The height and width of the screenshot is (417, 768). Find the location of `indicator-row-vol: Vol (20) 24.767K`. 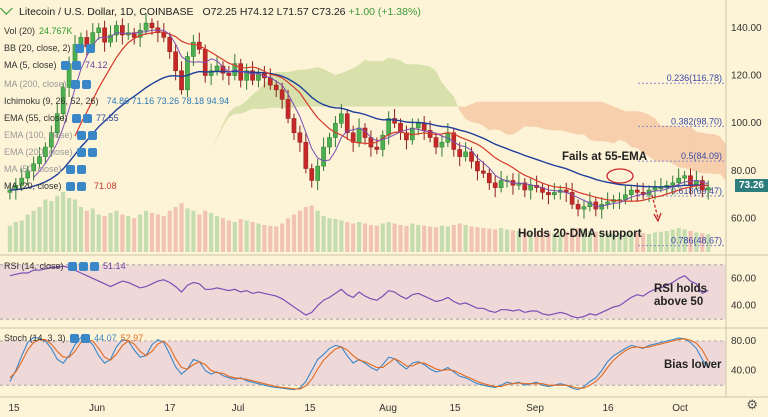

indicator-row-vol: Vol (20) 24.767K is located at coordinates (38, 31).